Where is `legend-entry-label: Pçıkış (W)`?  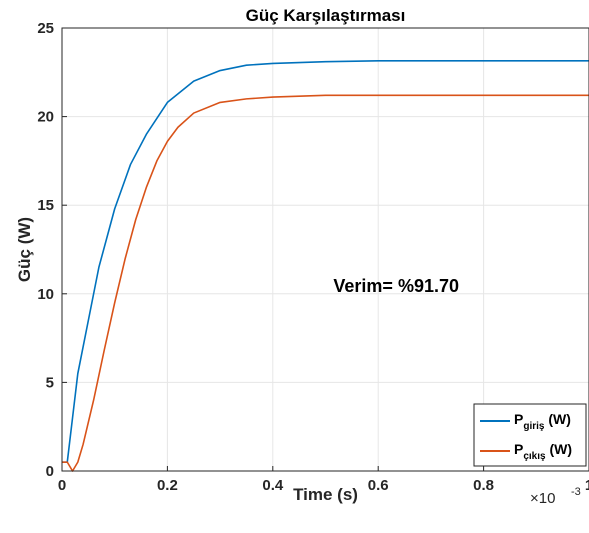 legend-entry-label: Pçıkış (W) is located at coordinates (543, 451).